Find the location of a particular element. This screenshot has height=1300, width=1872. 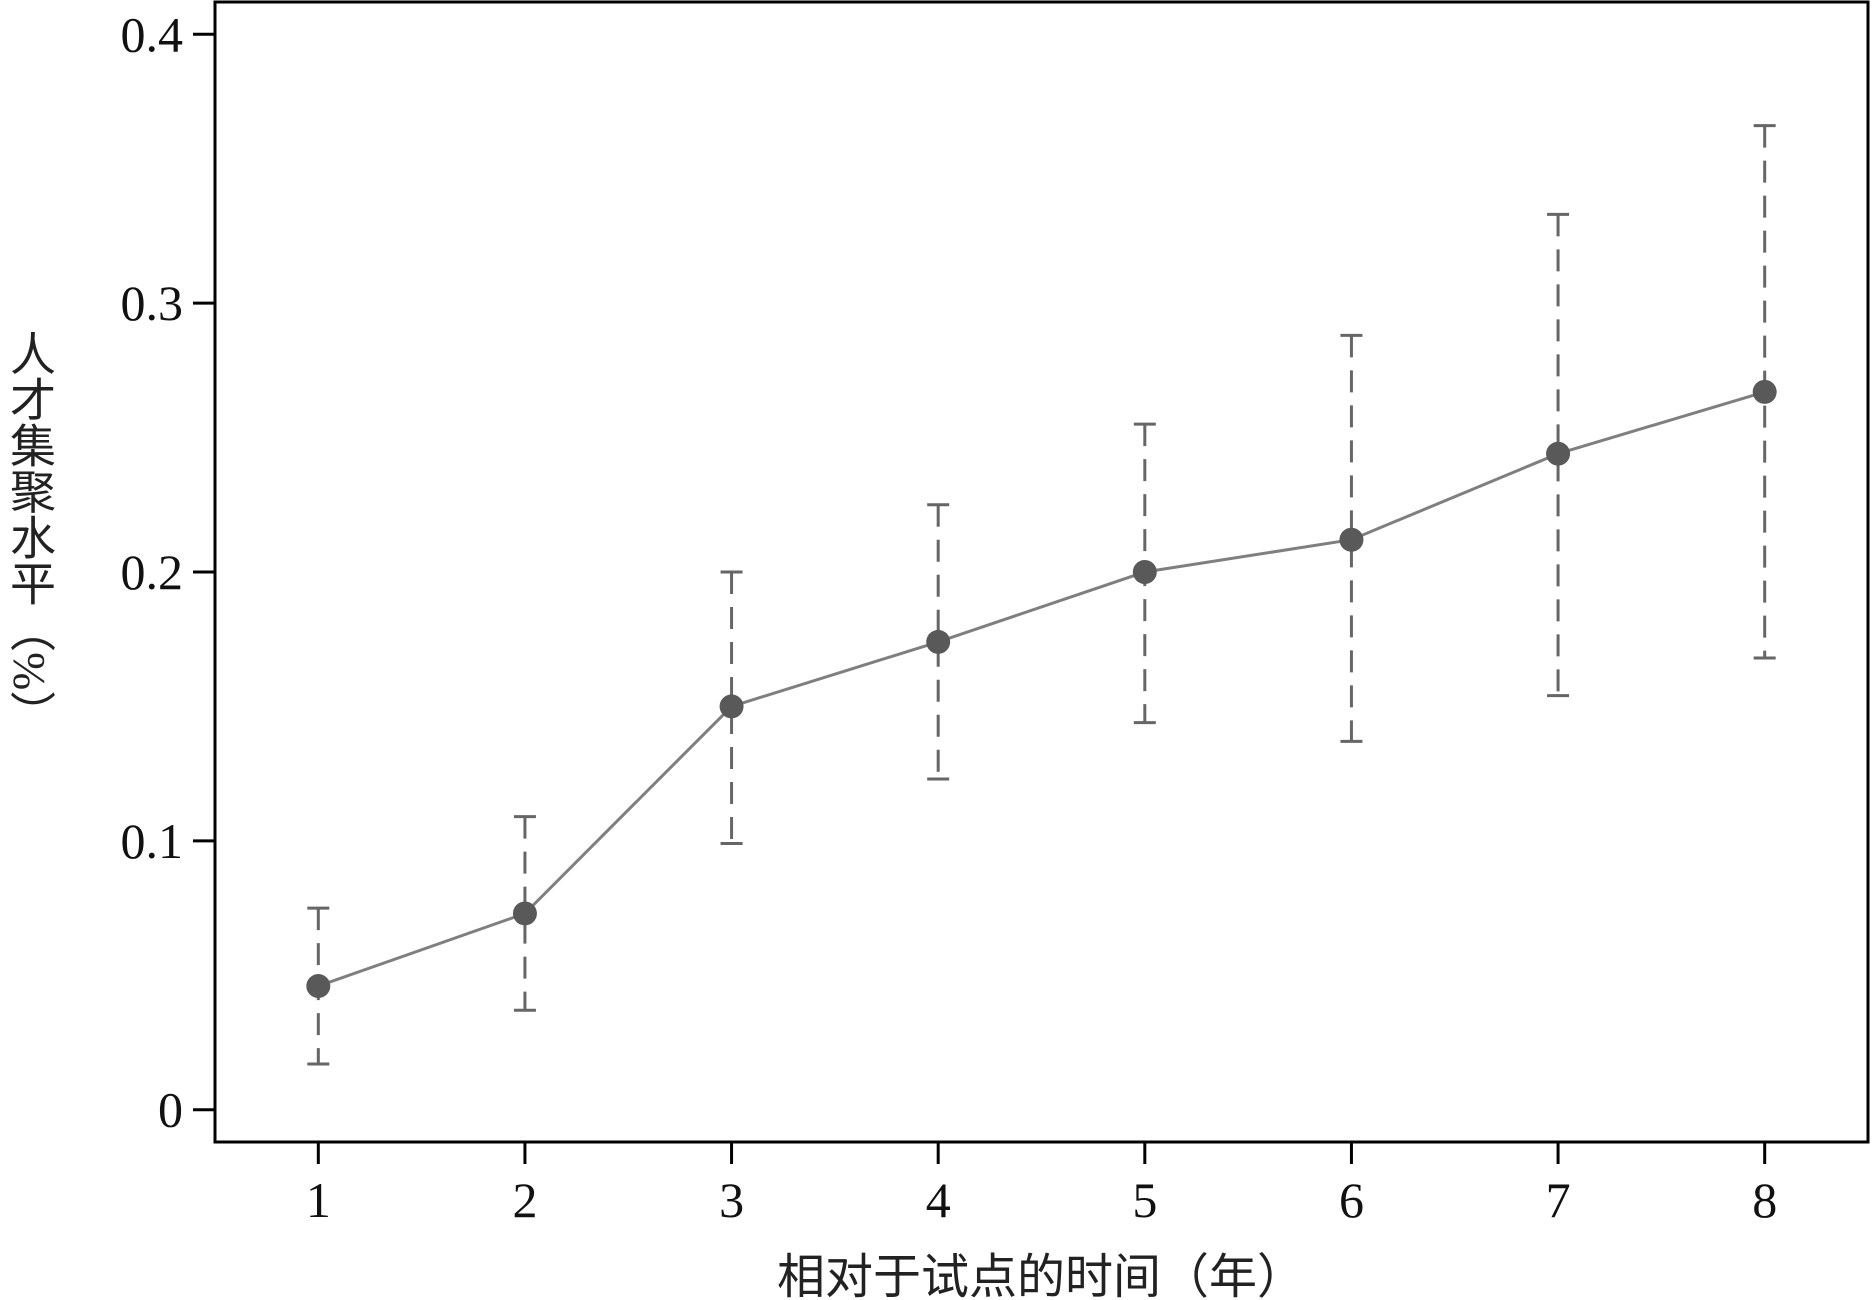

x-tick-label: 6 is located at coordinates (1351, 1200).